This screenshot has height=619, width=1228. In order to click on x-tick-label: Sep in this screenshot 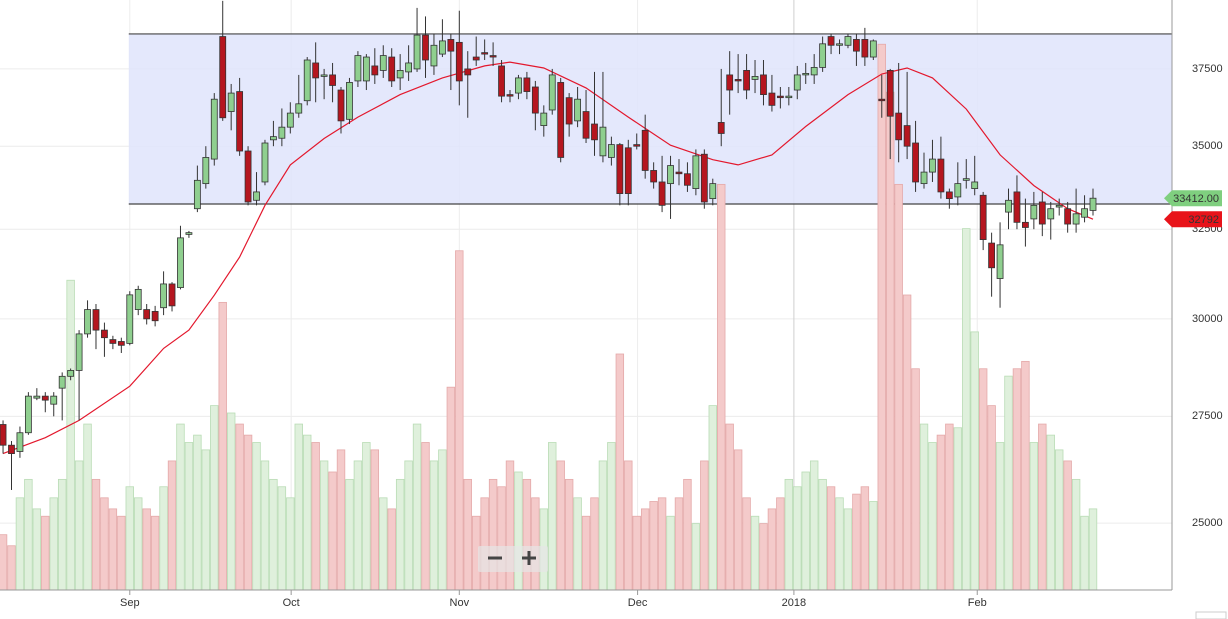, I will do `click(130, 603)`.